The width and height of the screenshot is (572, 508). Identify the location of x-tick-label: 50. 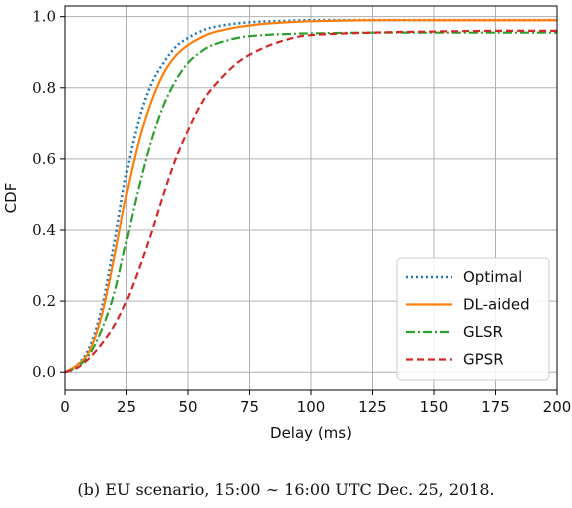
(187, 407).